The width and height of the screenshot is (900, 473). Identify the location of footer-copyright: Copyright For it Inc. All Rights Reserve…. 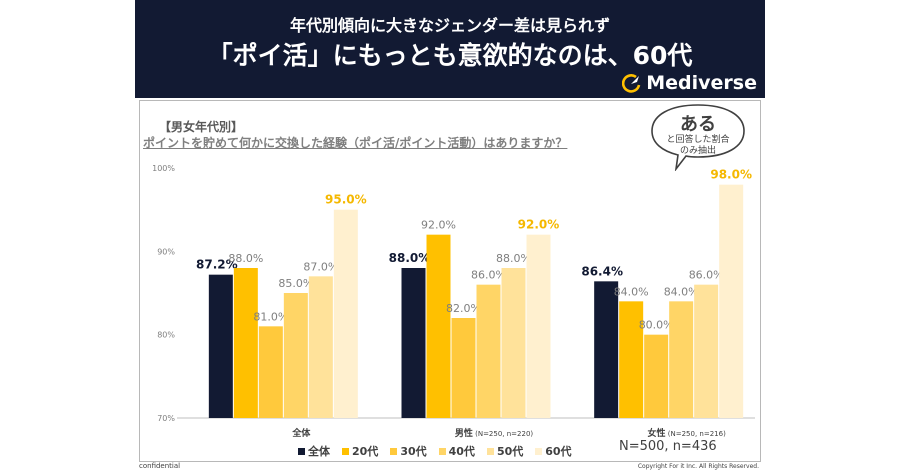
(698, 466).